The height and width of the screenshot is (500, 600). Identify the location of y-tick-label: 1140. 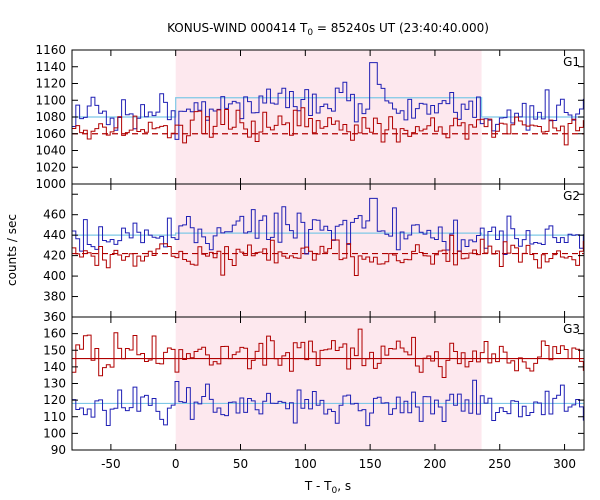
(50, 67).